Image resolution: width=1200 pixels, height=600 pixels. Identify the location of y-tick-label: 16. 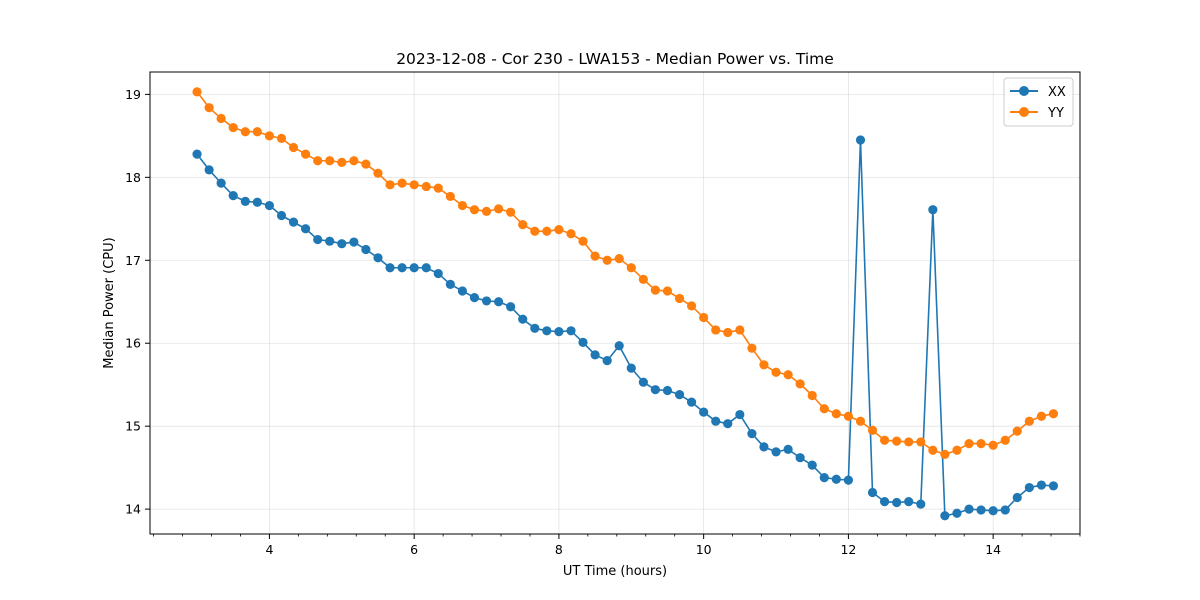
(133, 343).